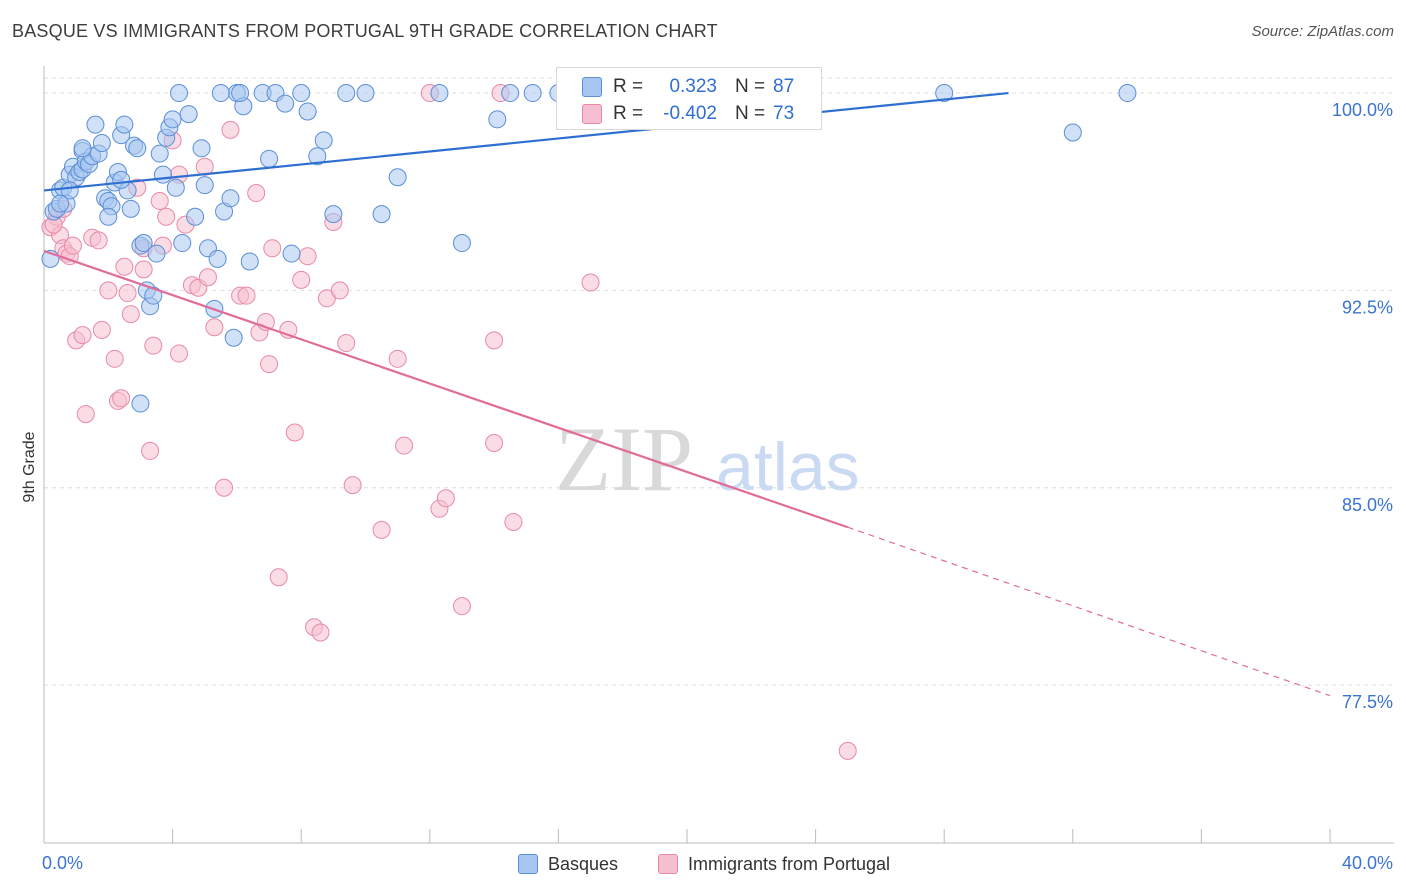  What do you see at coordinates (1367, 307) in the screenshot?
I see `y-tick-label: 92.5%` at bounding box center [1367, 307].